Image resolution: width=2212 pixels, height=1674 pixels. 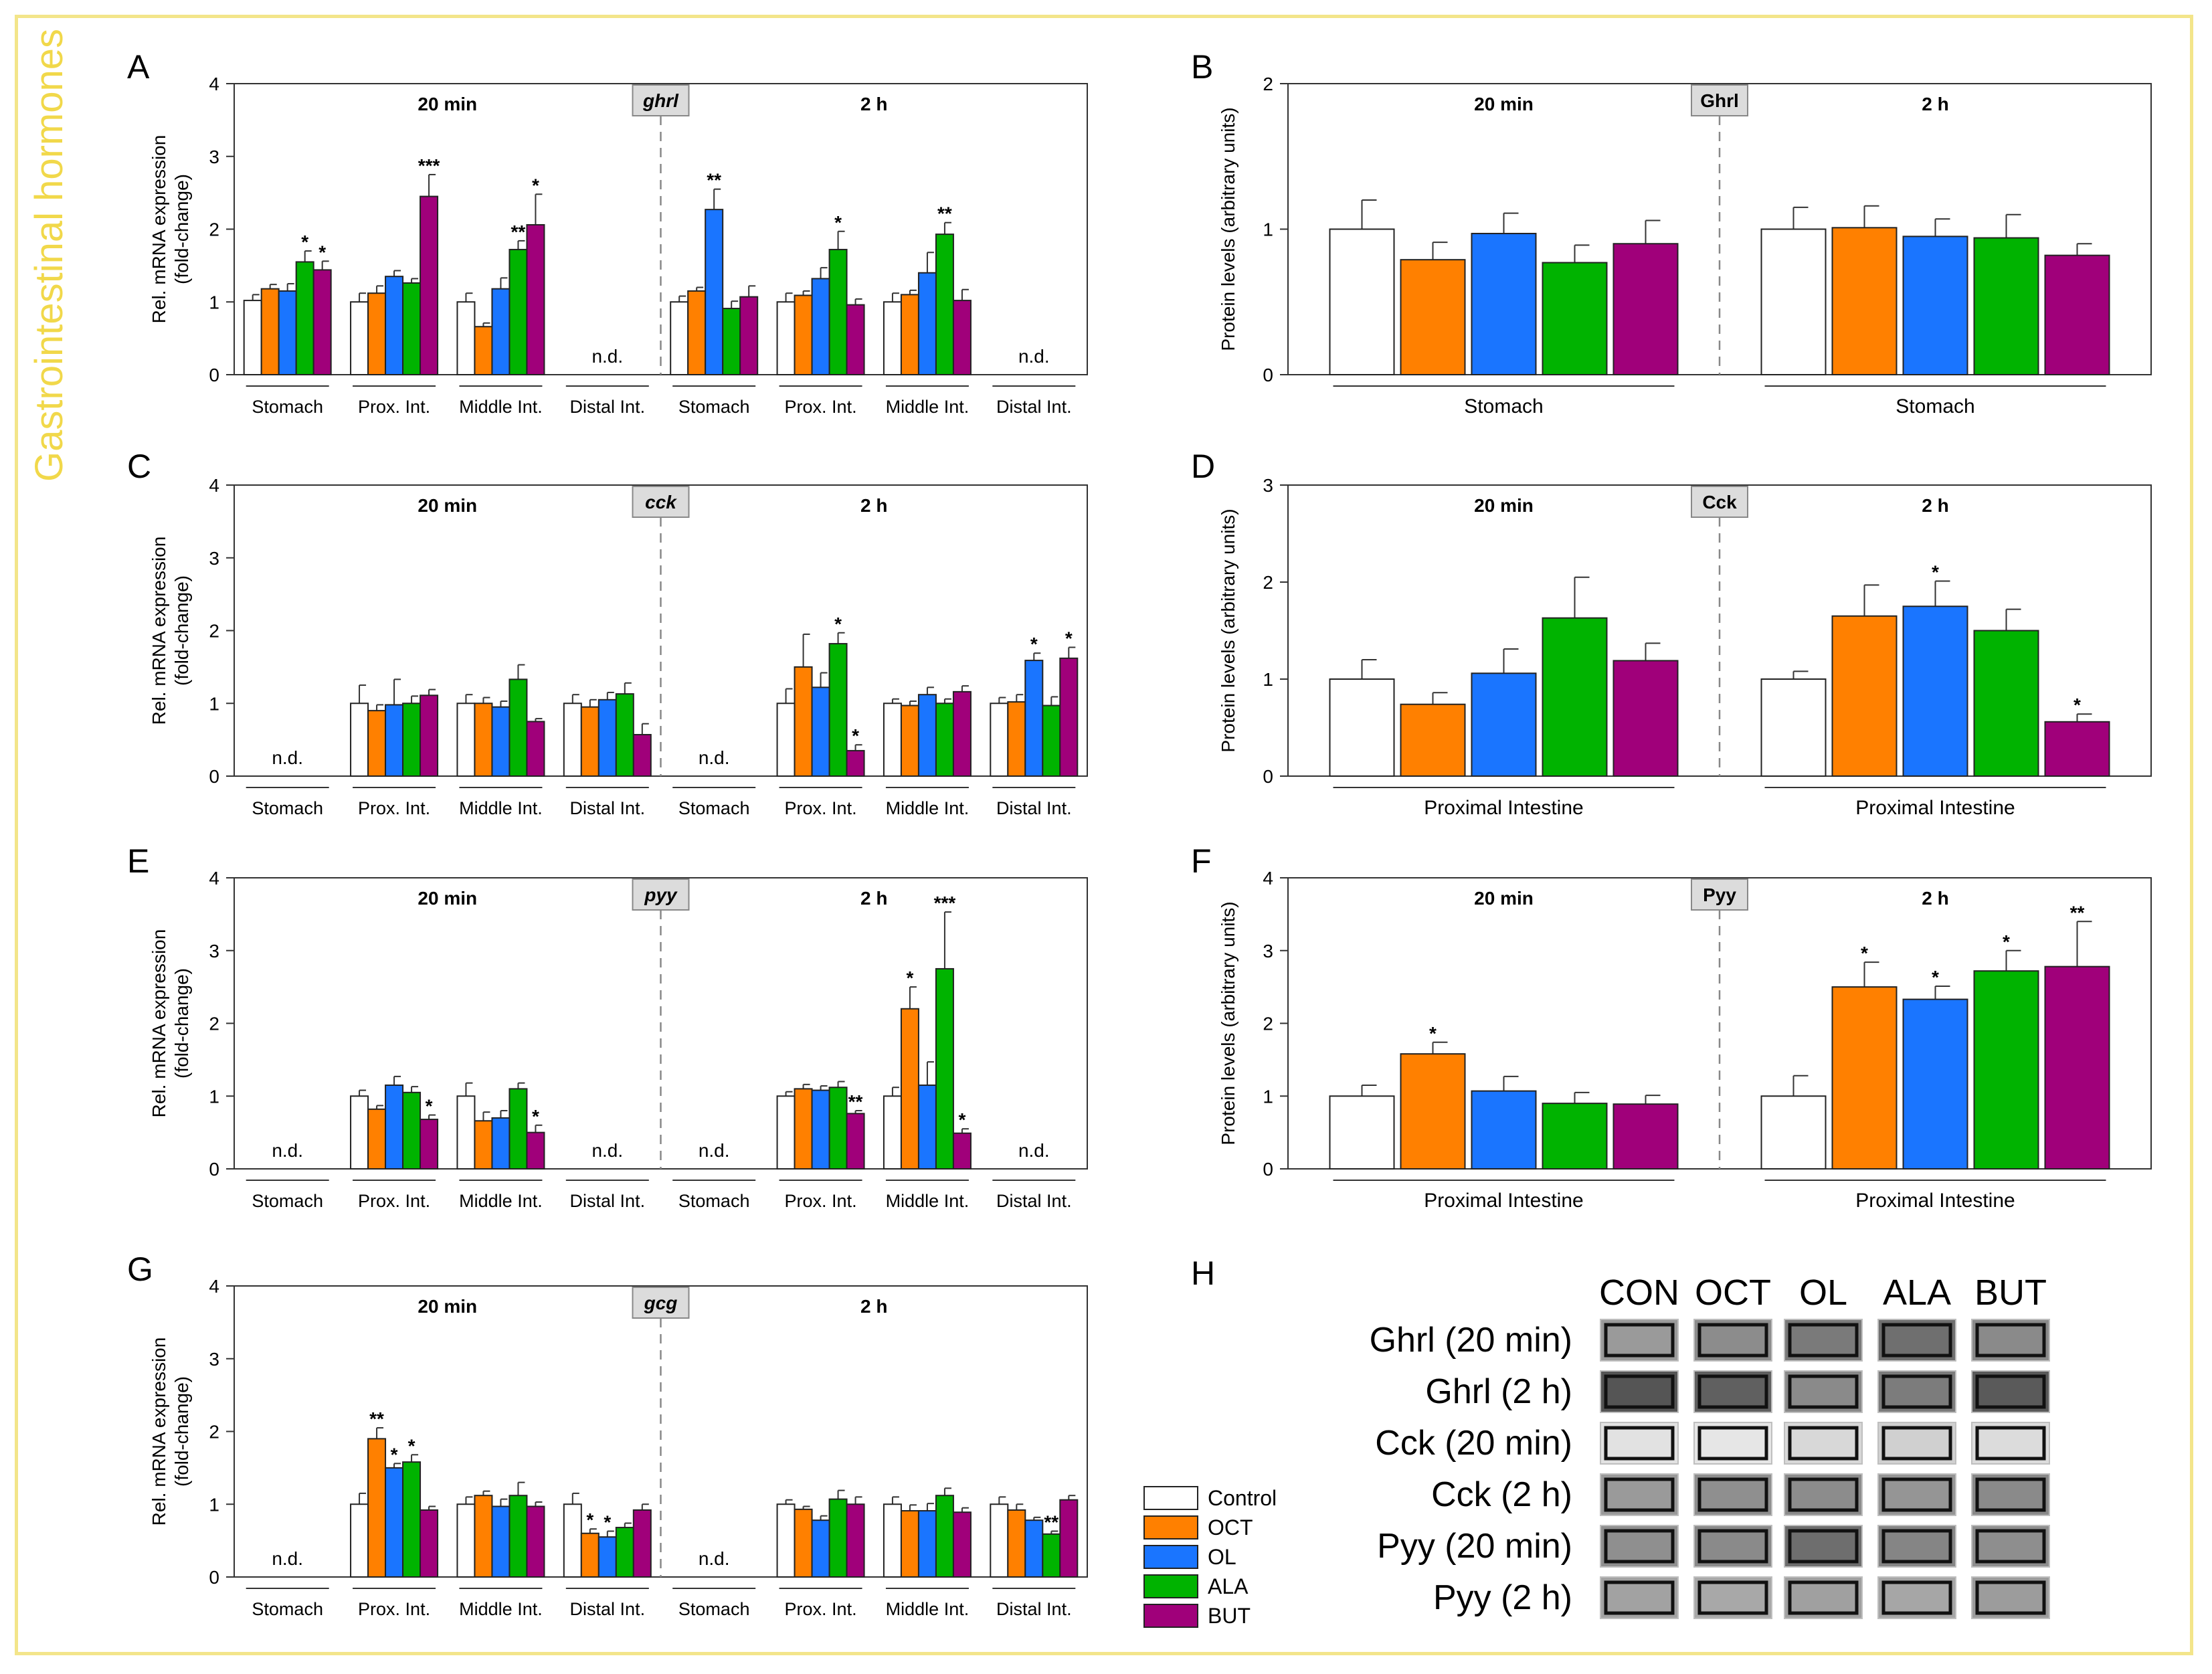 What do you see at coordinates (1639, 1293) in the screenshot?
I see `blot-column-label: CON` at bounding box center [1639, 1293].